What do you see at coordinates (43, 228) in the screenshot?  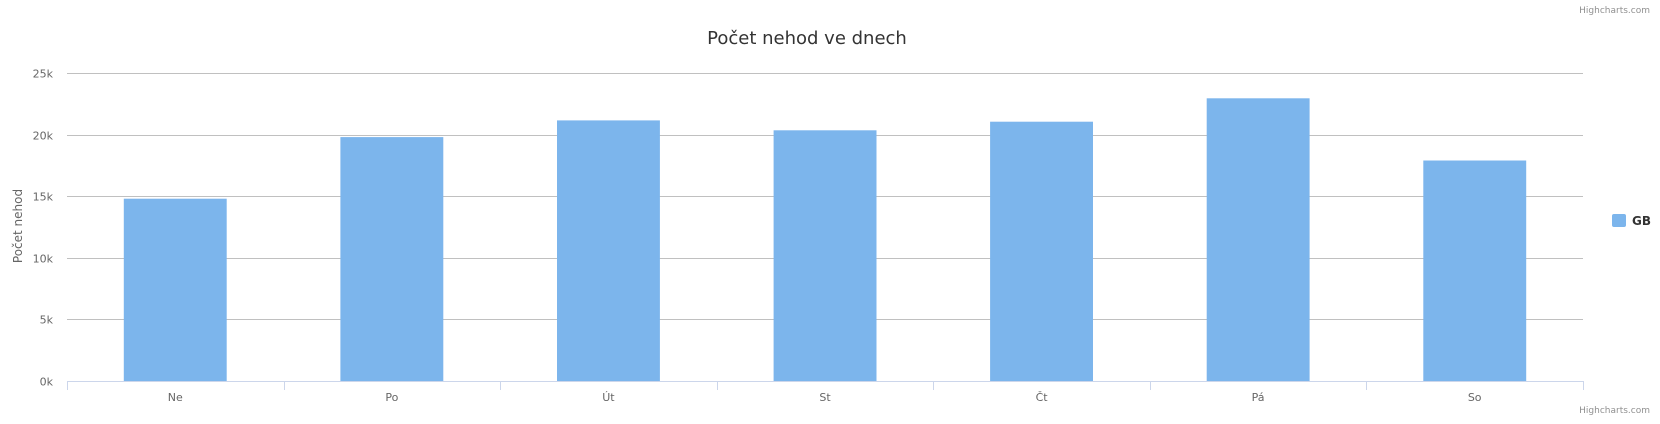 I see `y-axis-ticks: 0k 5k 10k 15k 20k 25k` at bounding box center [43, 228].